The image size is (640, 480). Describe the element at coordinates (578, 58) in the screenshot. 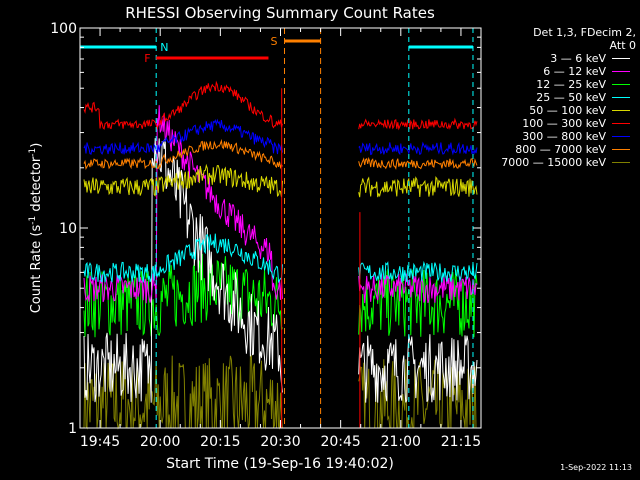

I see `legend-label: 3 — 6 keV` at that location.